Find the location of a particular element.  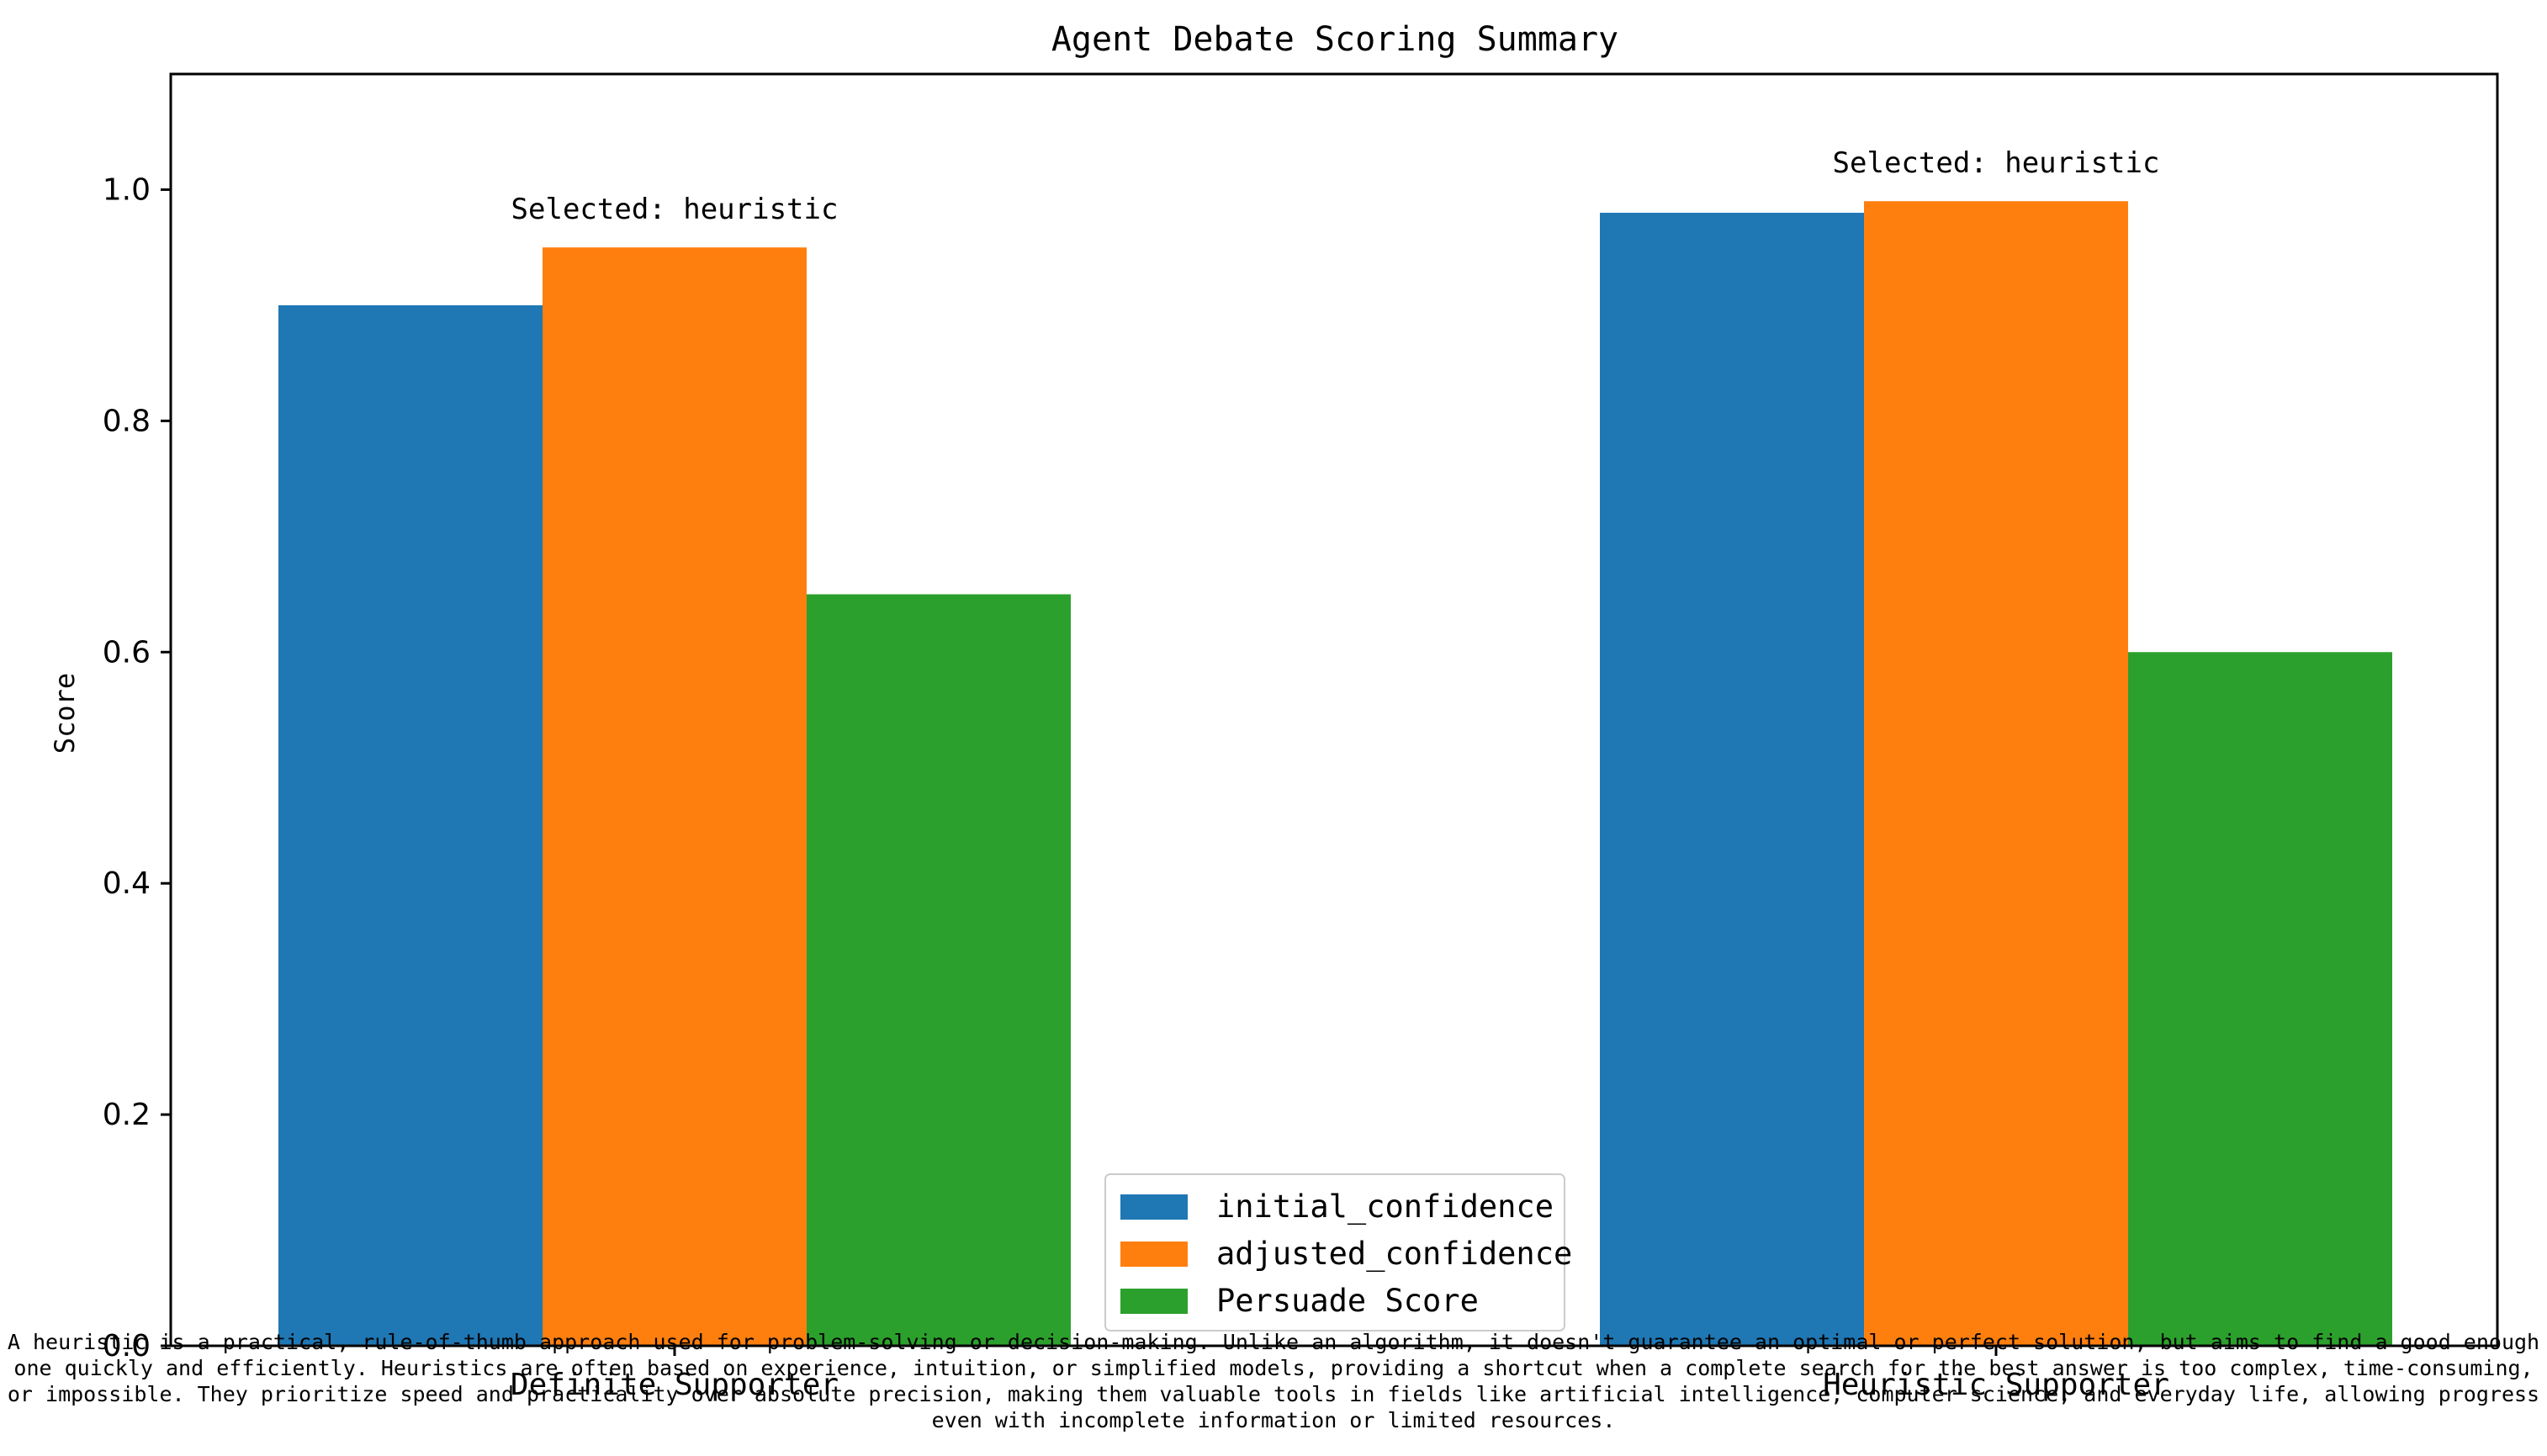

legend-entry: Persuade Score is located at coordinates (1347, 1301).